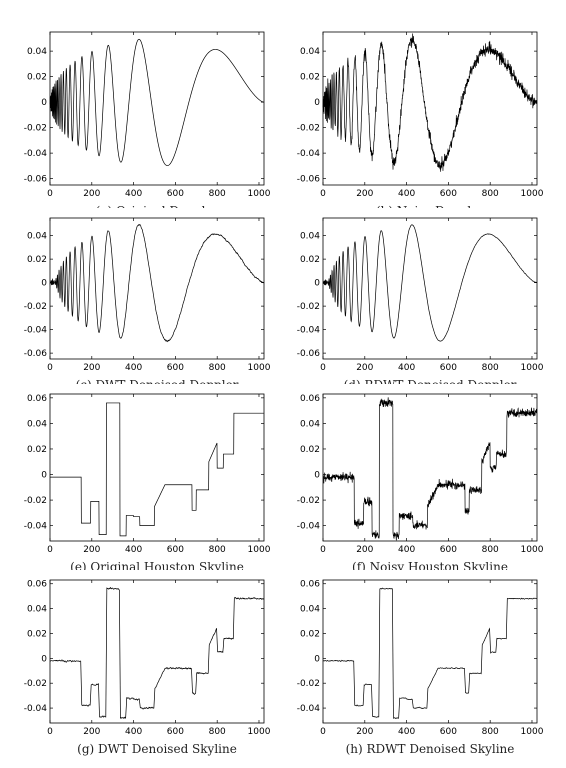 Image resolution: width=566 pixels, height=768 pixels. What do you see at coordinates (430, 749) in the screenshot?
I see `panel-caption: (h) RDWT Denoised Skyline` at bounding box center [430, 749].